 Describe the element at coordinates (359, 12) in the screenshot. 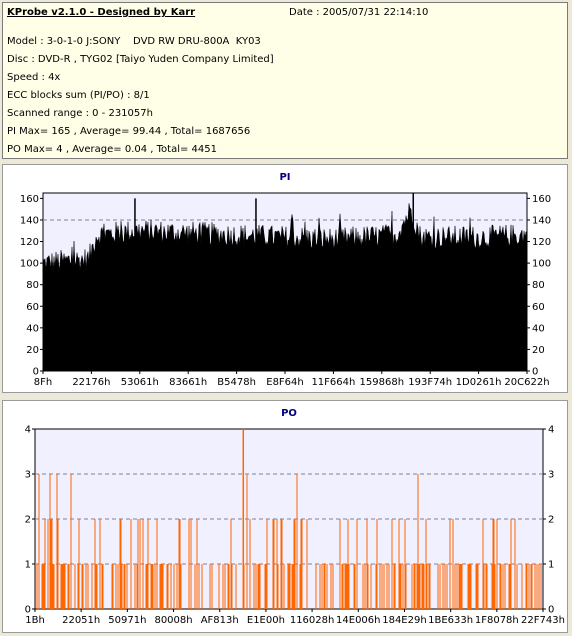

I see `scan-date: Date : 2005/07/31 22:14:10` at that location.